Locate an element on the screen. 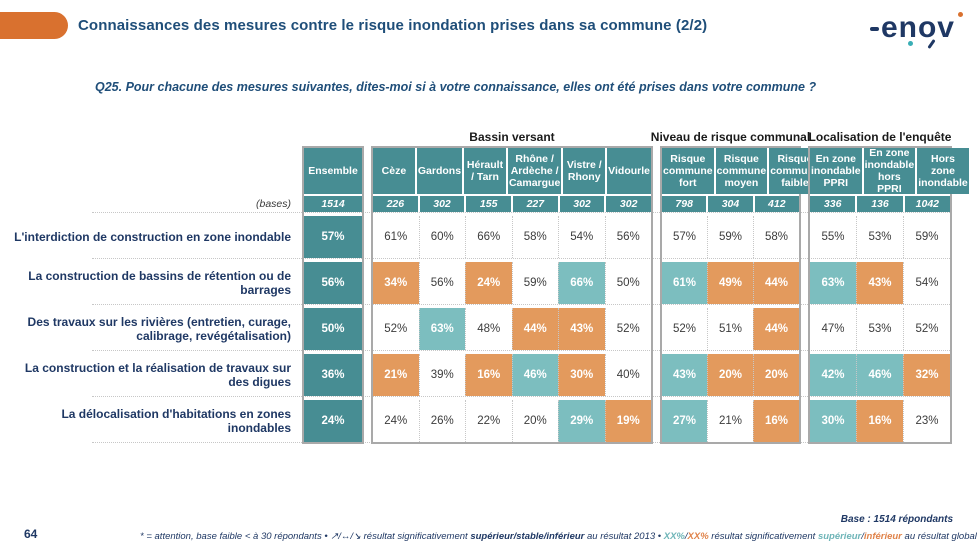  table-cell: 47% is located at coordinates (833, 329).